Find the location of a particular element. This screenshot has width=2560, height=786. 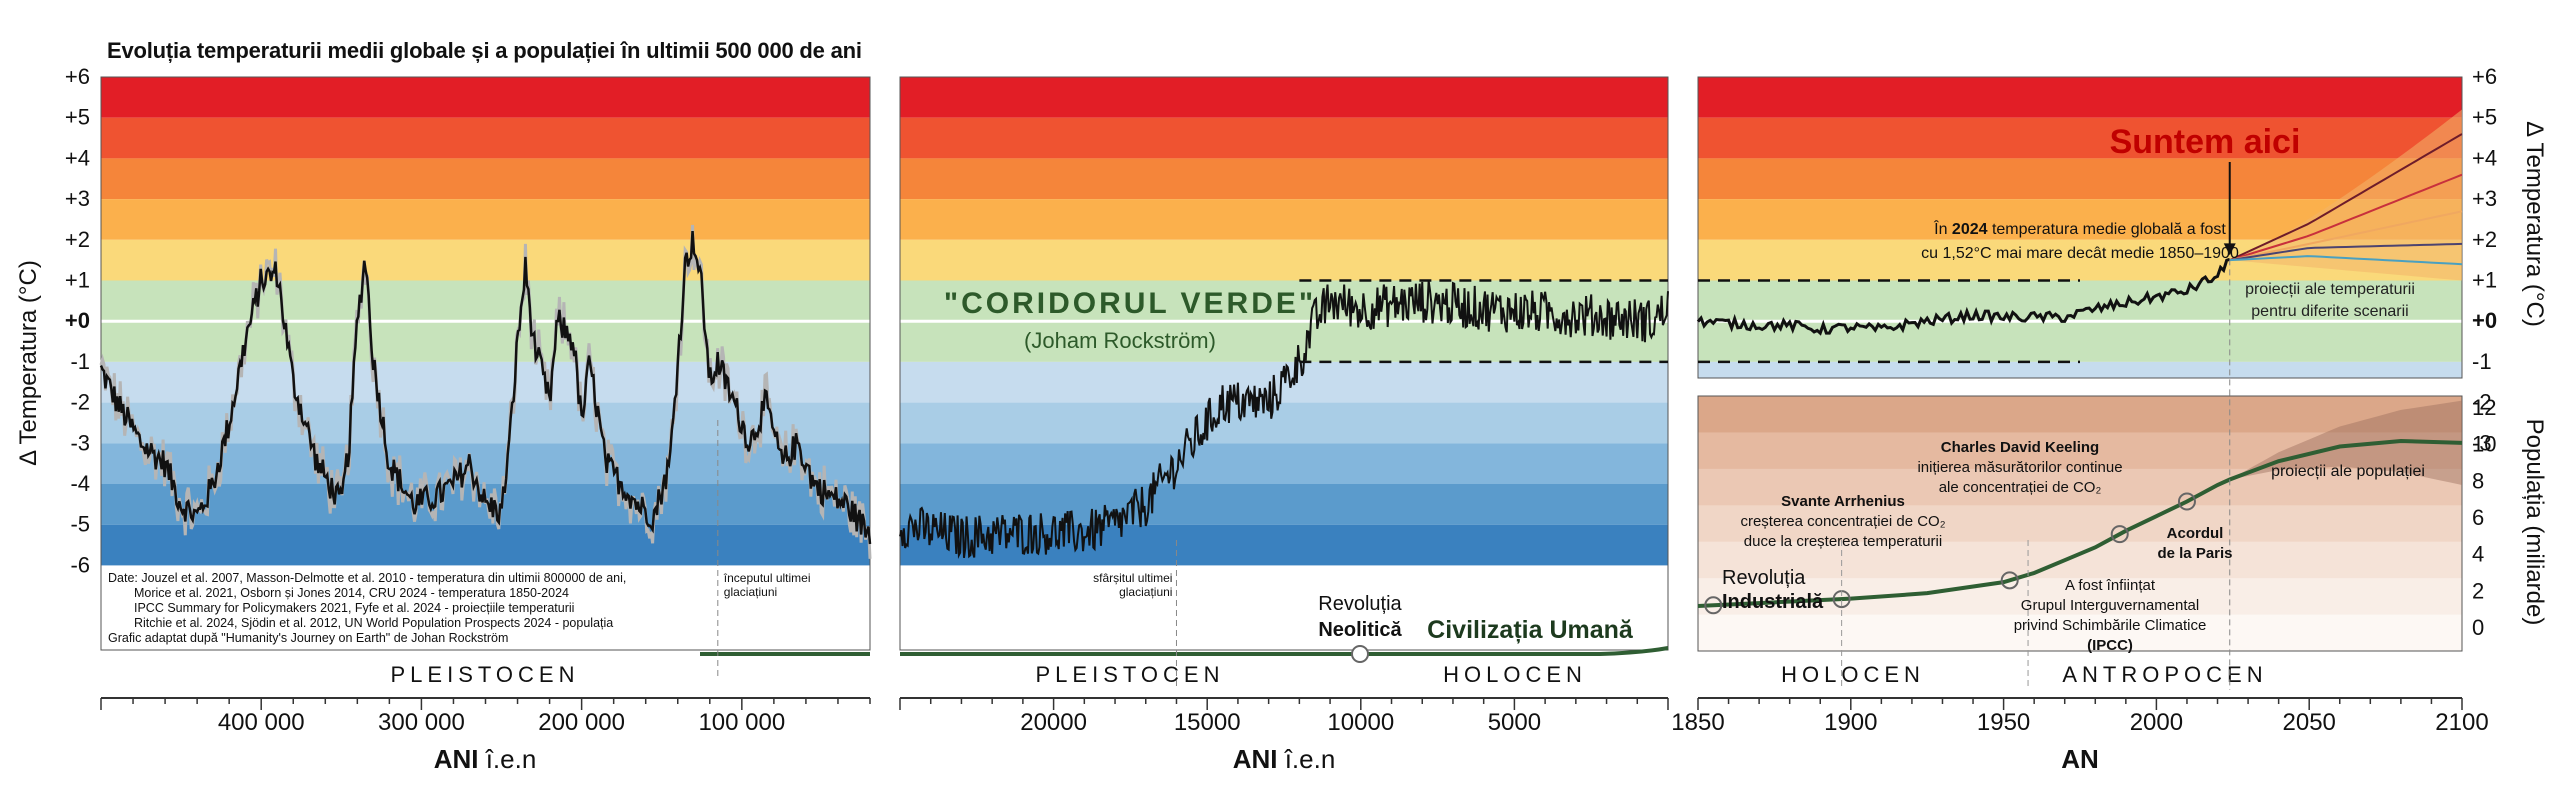

x-tick-label: 1900 is located at coordinates (1850, 722).